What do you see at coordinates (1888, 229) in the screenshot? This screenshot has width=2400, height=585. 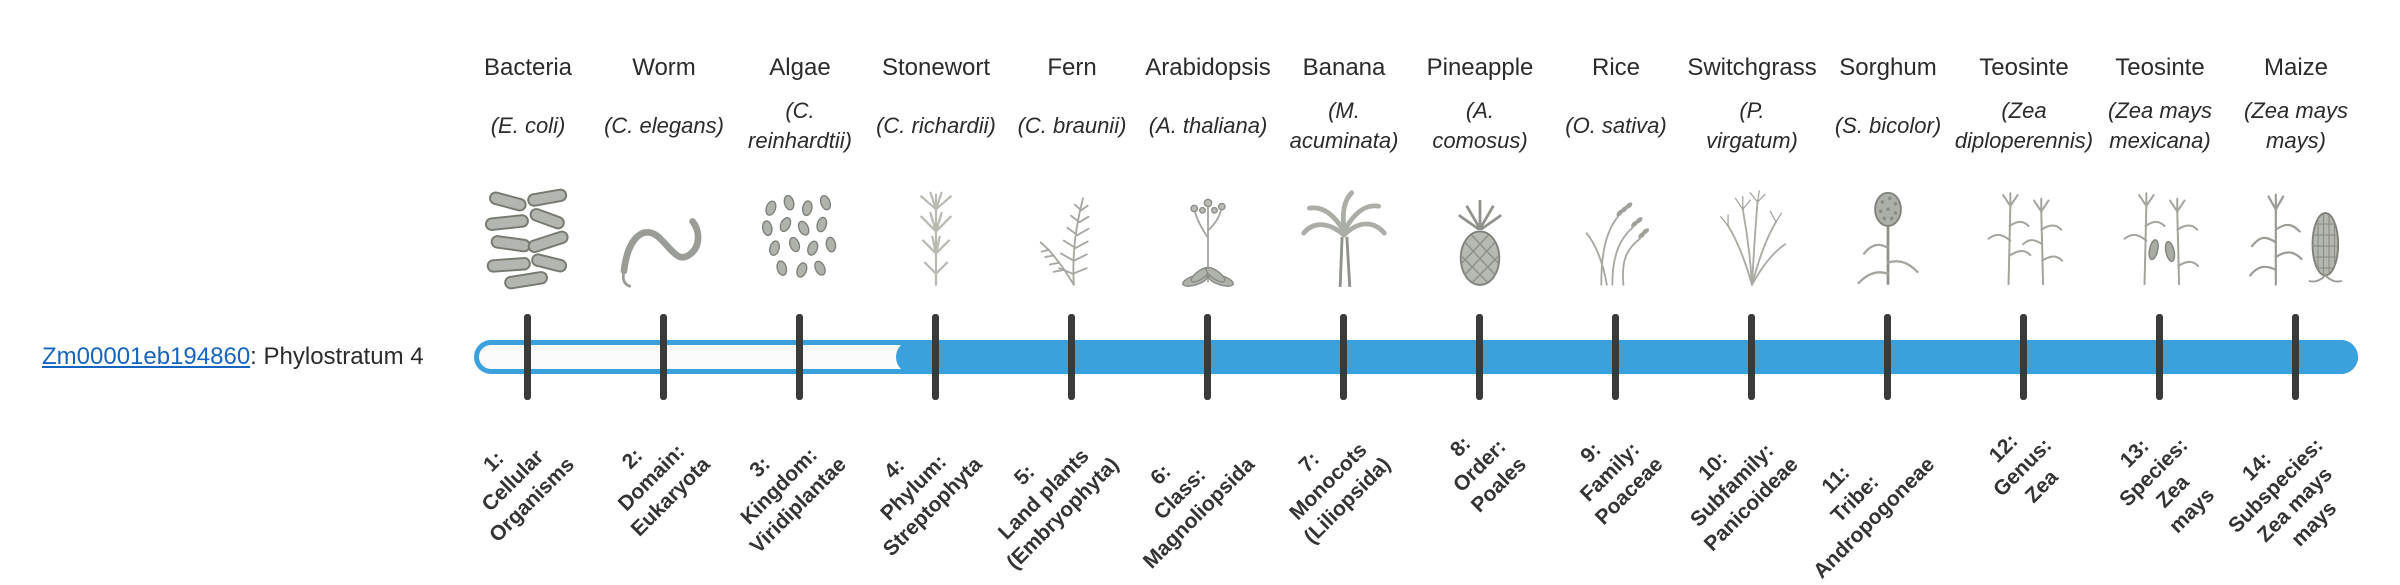 I see `sorghum-icon` at bounding box center [1888, 229].